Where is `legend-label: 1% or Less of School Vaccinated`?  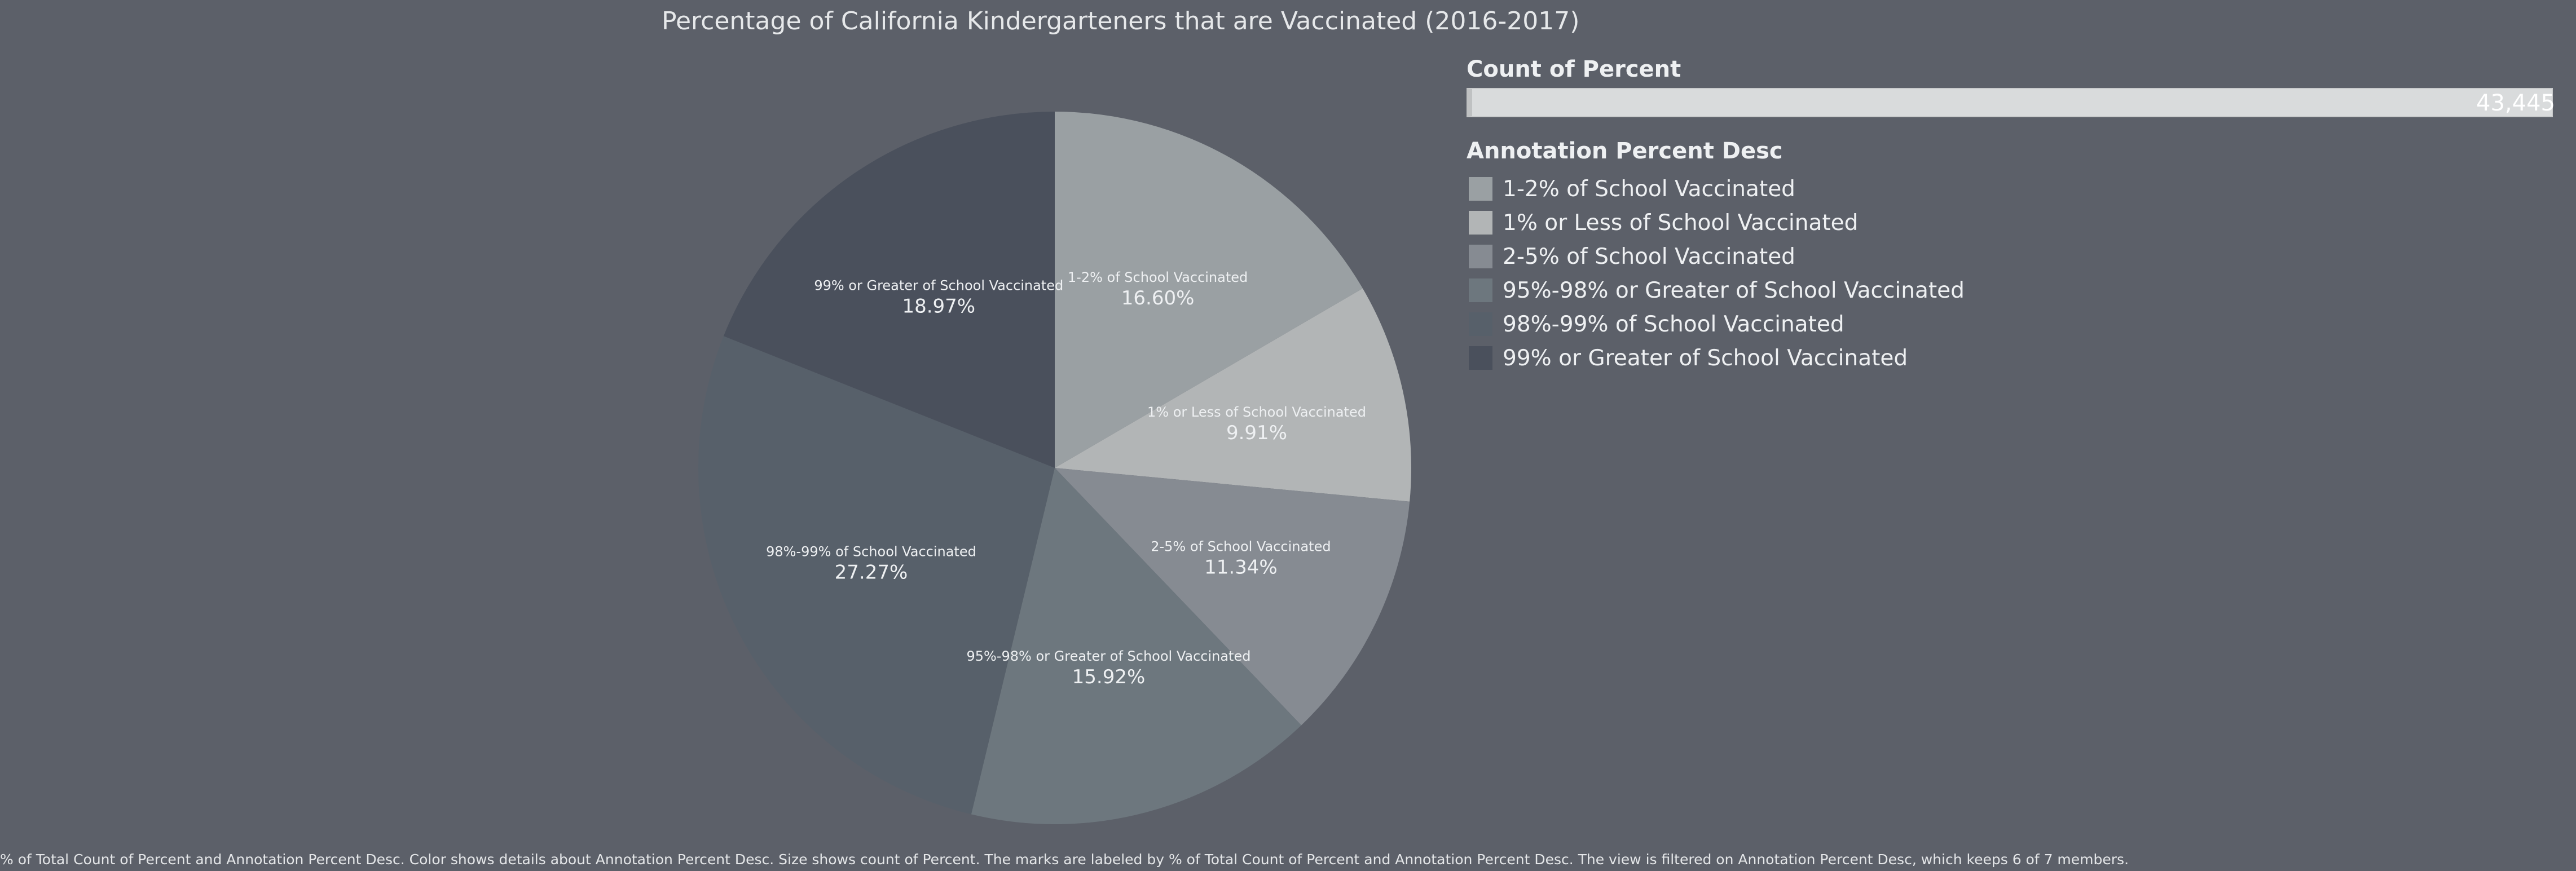 legend-label: 1% or Less of School Vaccinated is located at coordinates (1681, 223).